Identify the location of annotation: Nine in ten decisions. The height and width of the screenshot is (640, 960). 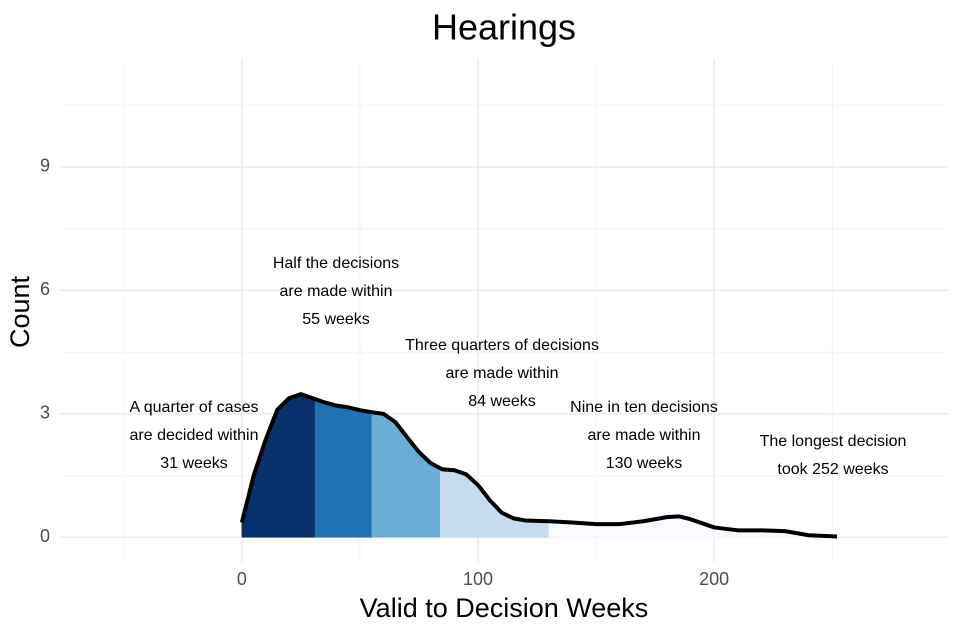
(644, 407).